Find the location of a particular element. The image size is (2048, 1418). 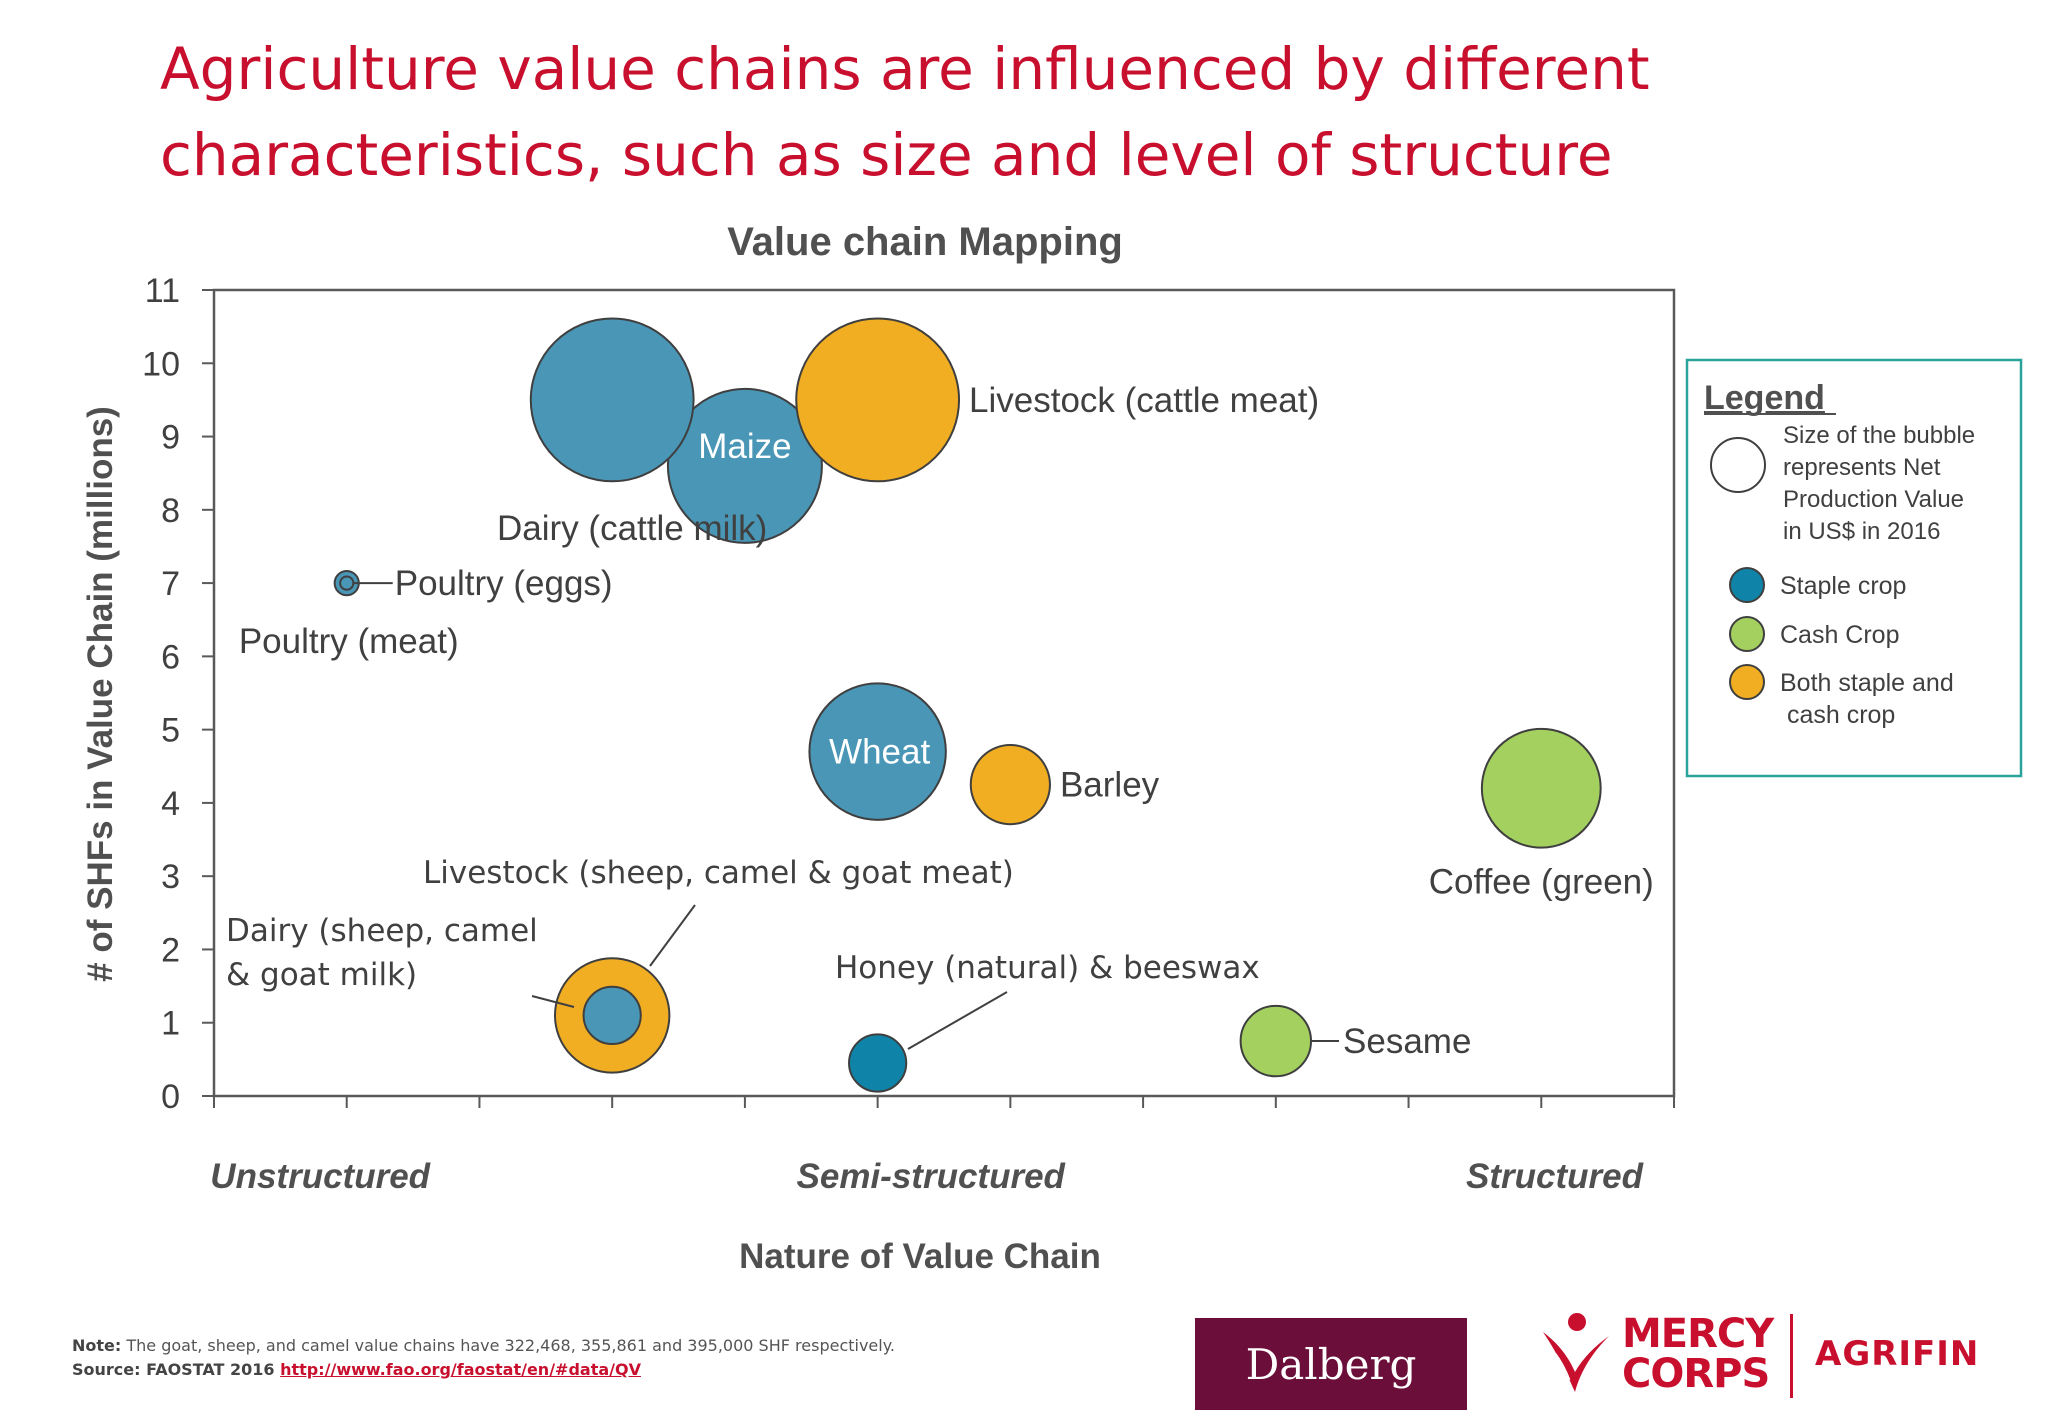

bubble-wheat is located at coordinates (877, 751).